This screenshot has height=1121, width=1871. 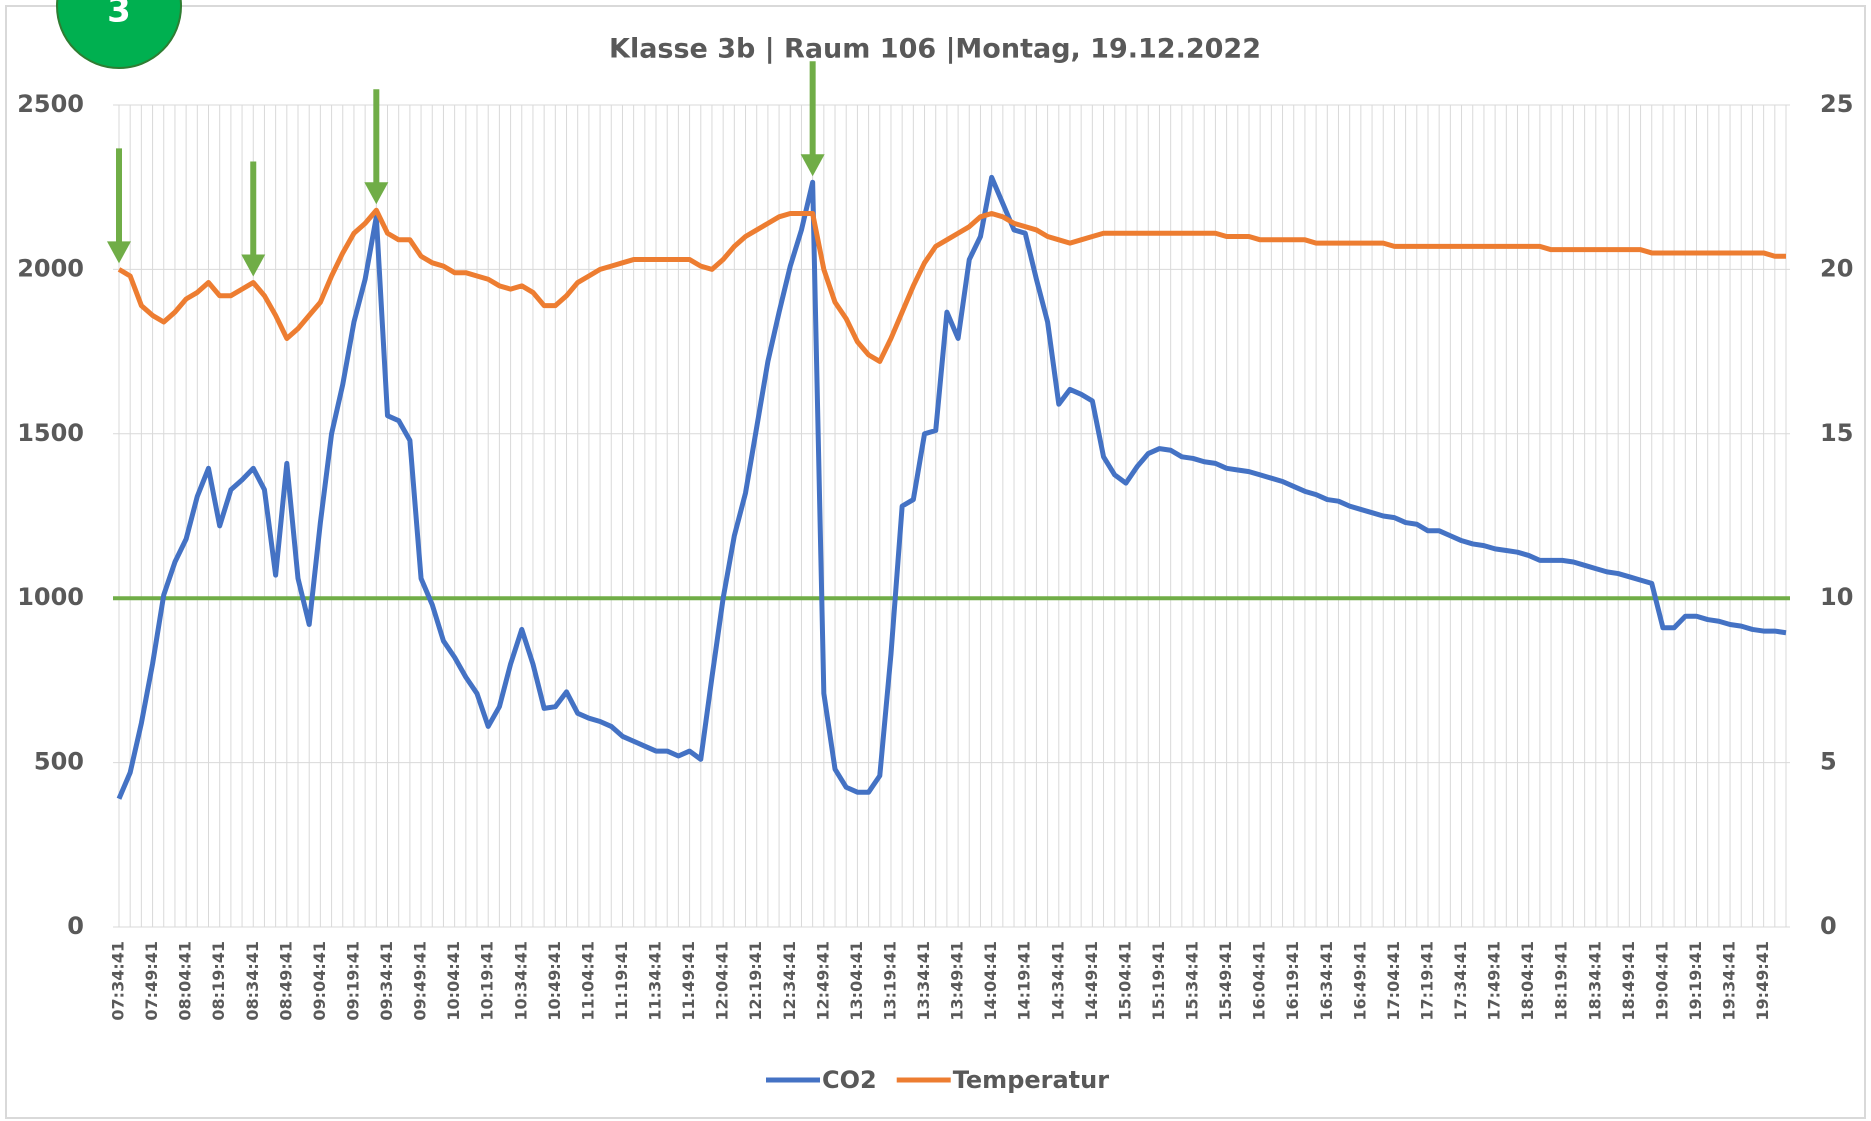 I want to click on x-tick-label: 14:04:41, so click(x=990, y=981).